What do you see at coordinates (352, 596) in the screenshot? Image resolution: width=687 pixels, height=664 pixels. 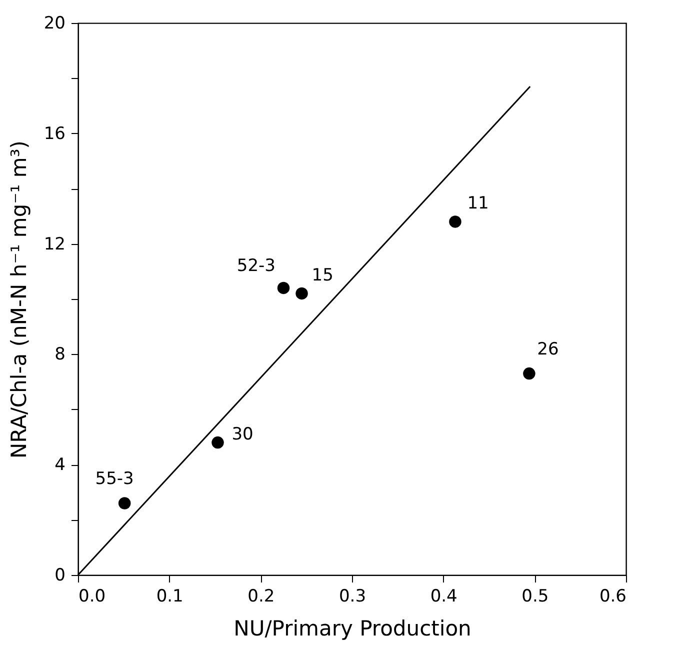 I see `x-tick-label: 0.3` at bounding box center [352, 596].